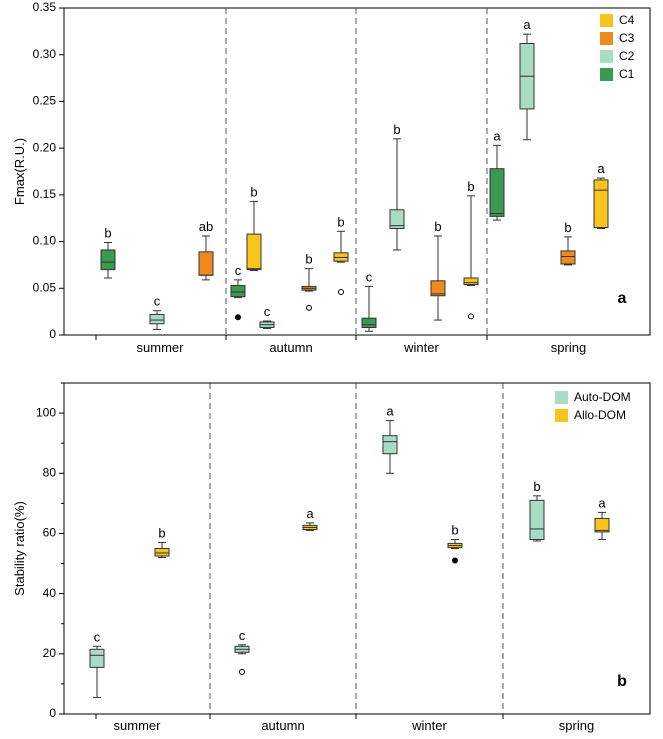  Describe the element at coordinates (267, 324) in the screenshot. I see `box-C2-autumn` at that location.